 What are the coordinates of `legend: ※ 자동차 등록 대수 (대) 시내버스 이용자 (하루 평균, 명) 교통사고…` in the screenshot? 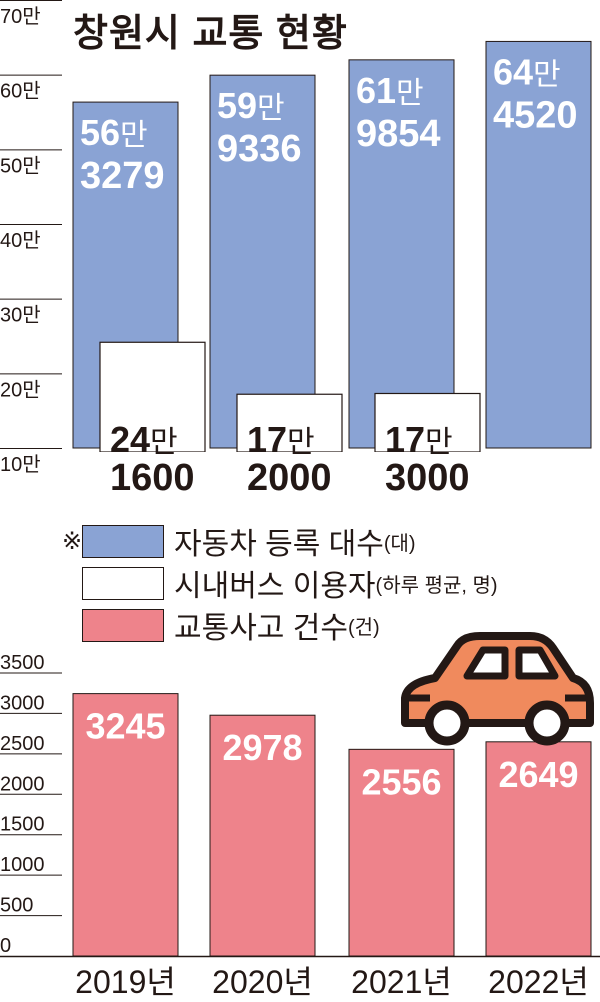 It's located at (280, 583).